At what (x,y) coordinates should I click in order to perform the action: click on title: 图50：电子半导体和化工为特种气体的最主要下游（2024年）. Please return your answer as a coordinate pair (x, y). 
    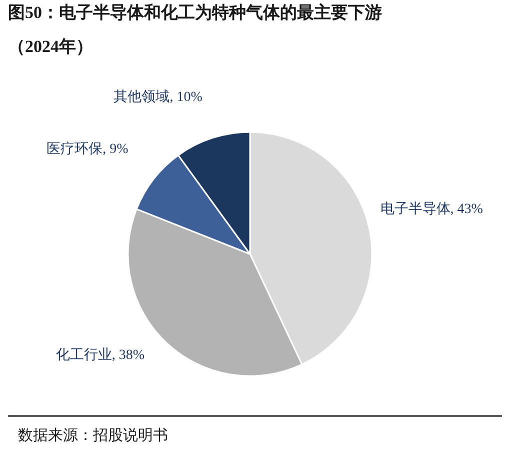
    Looking at the image, I should click on (195, 29).